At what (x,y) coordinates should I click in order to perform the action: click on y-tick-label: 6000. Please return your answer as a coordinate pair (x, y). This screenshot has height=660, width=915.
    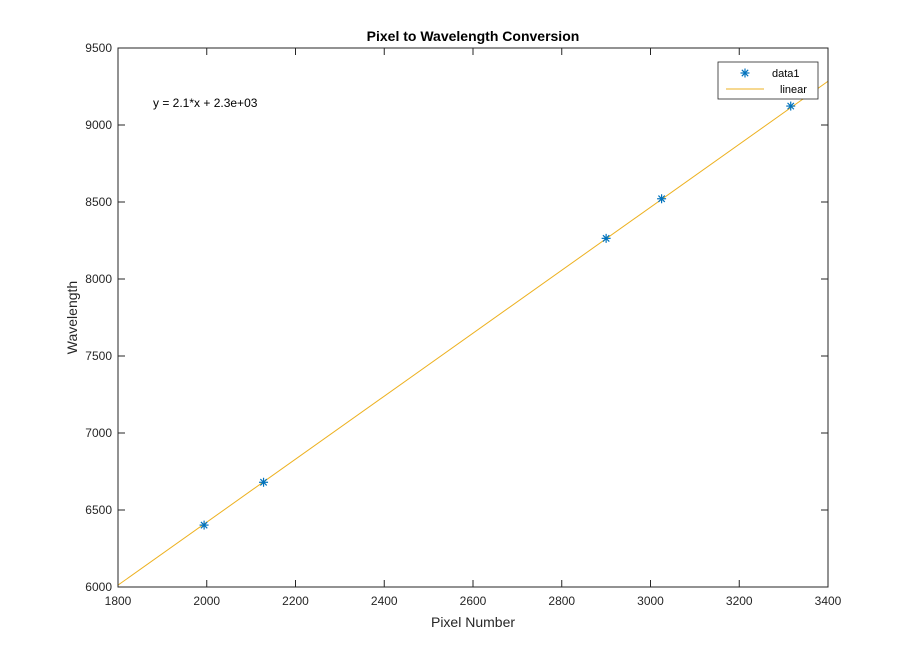
    Looking at the image, I should click on (98, 587).